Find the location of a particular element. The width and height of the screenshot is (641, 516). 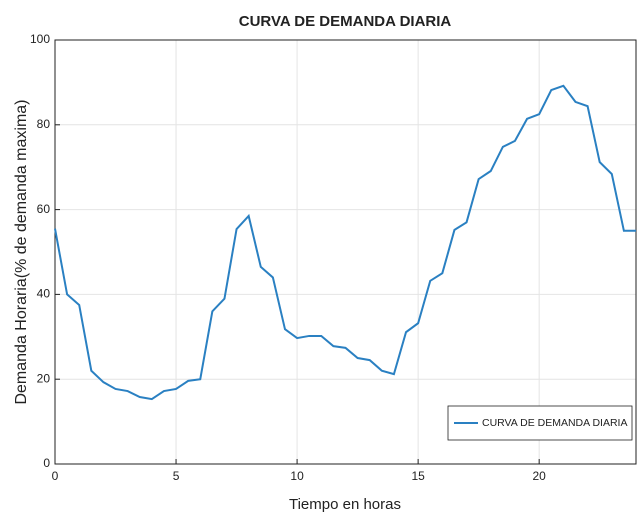

x-tick-label: 5 is located at coordinates (176, 476).